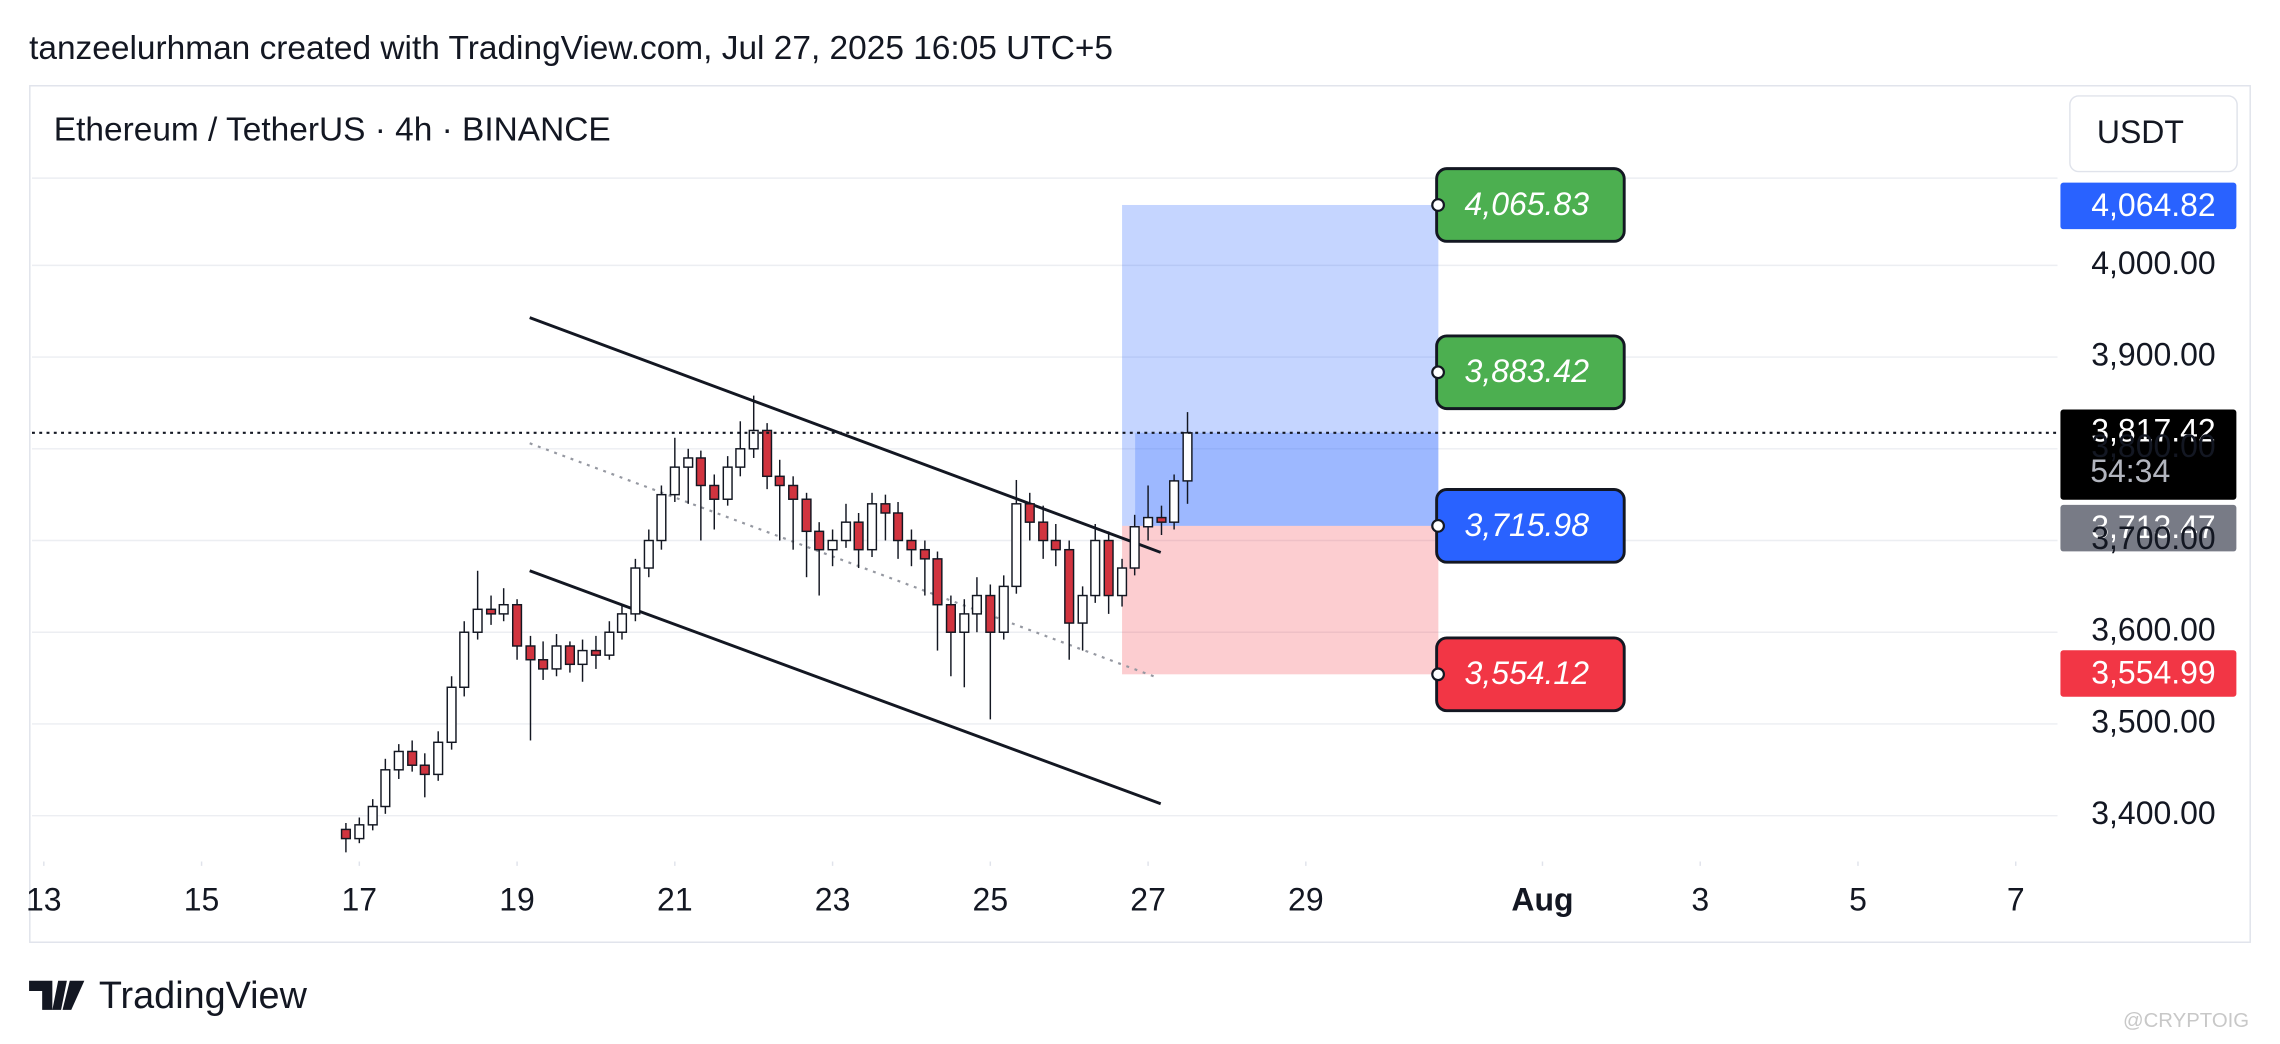 Image resolution: width=2280 pixels, height=1044 pixels. What do you see at coordinates (2153, 430) in the screenshot?
I see `last-price-label: 3,817.42` at bounding box center [2153, 430].